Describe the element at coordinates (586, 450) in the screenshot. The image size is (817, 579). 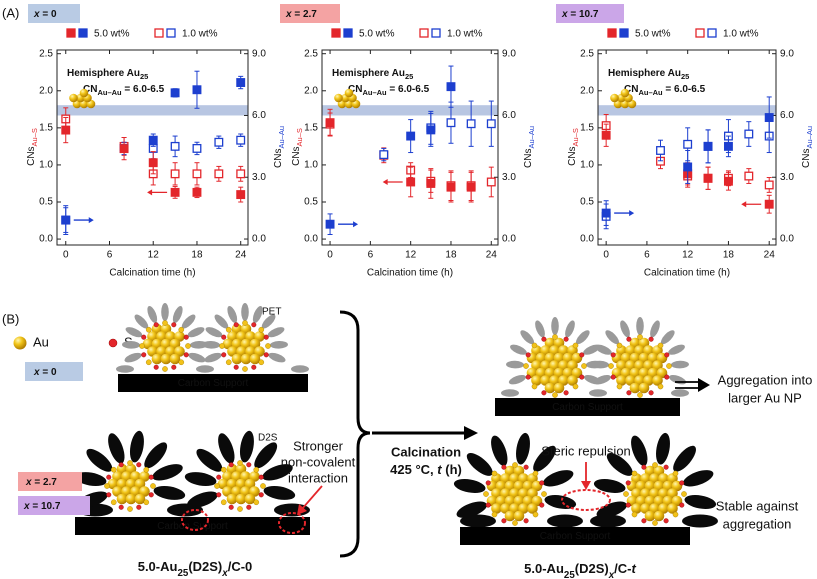
I see `annotation: Steric repulsion` at that location.